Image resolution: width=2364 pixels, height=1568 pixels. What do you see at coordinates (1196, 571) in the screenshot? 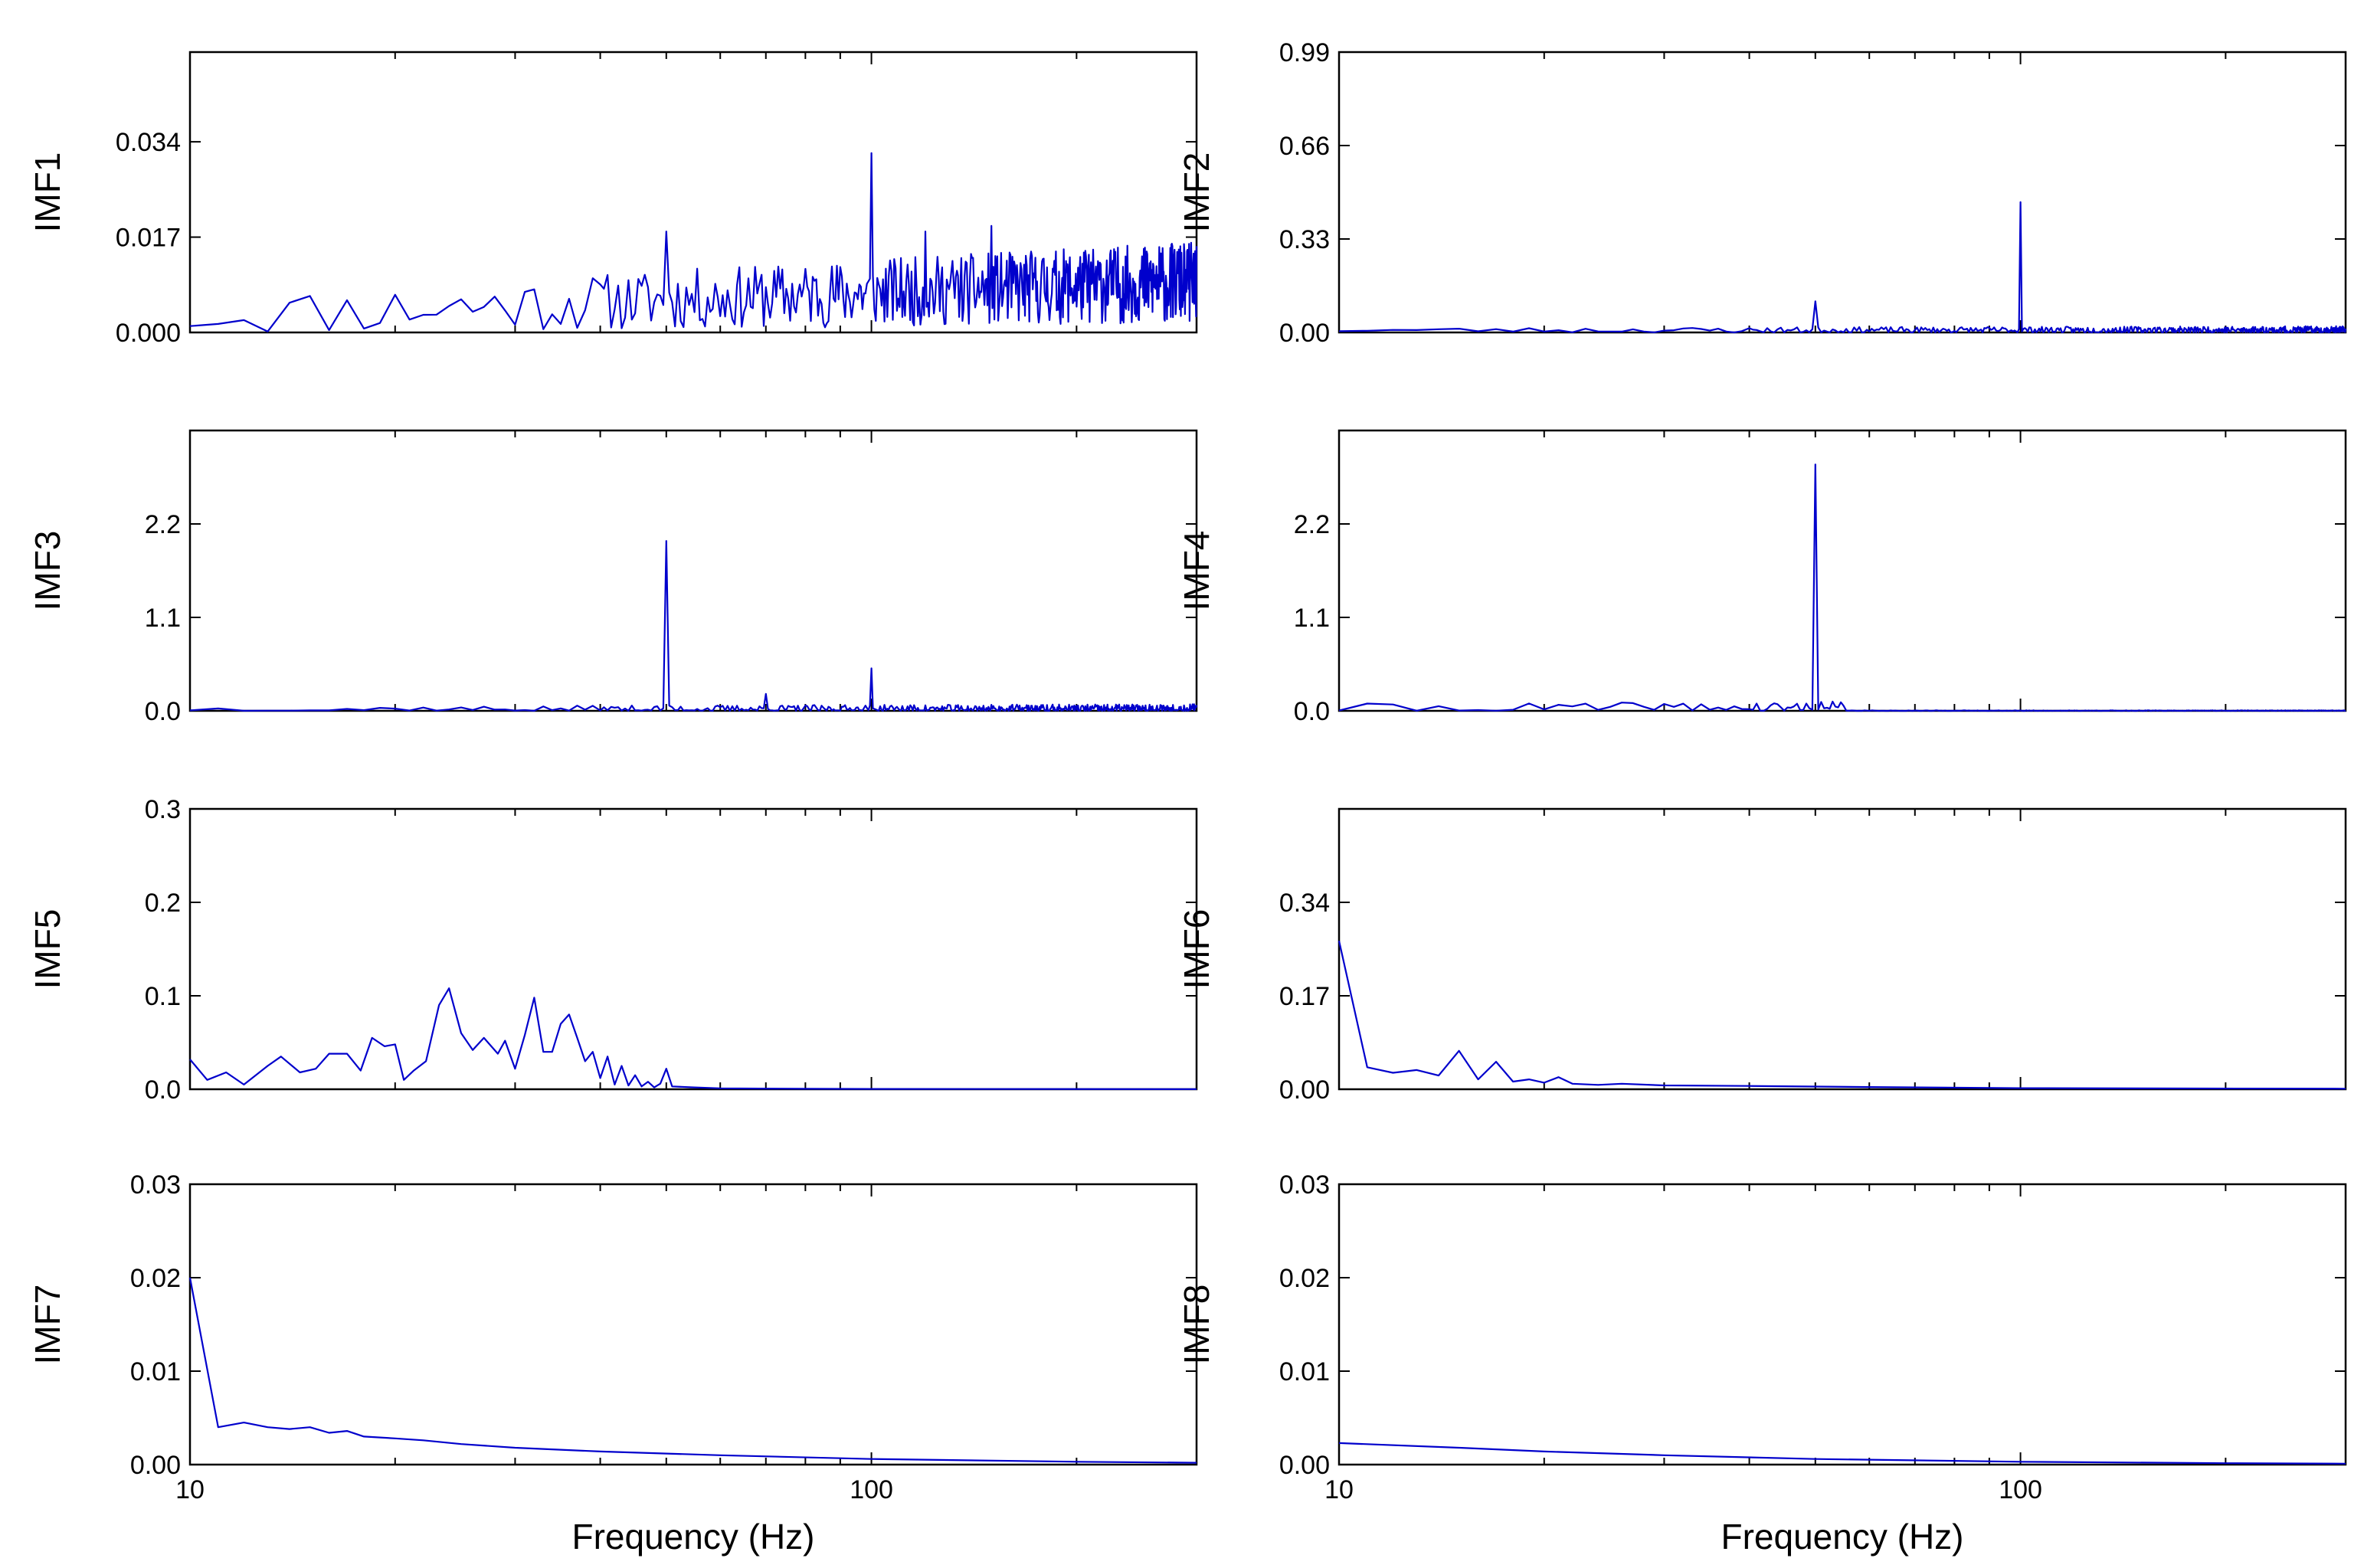
I see `y-axis-label: IMF4` at bounding box center [1196, 571].